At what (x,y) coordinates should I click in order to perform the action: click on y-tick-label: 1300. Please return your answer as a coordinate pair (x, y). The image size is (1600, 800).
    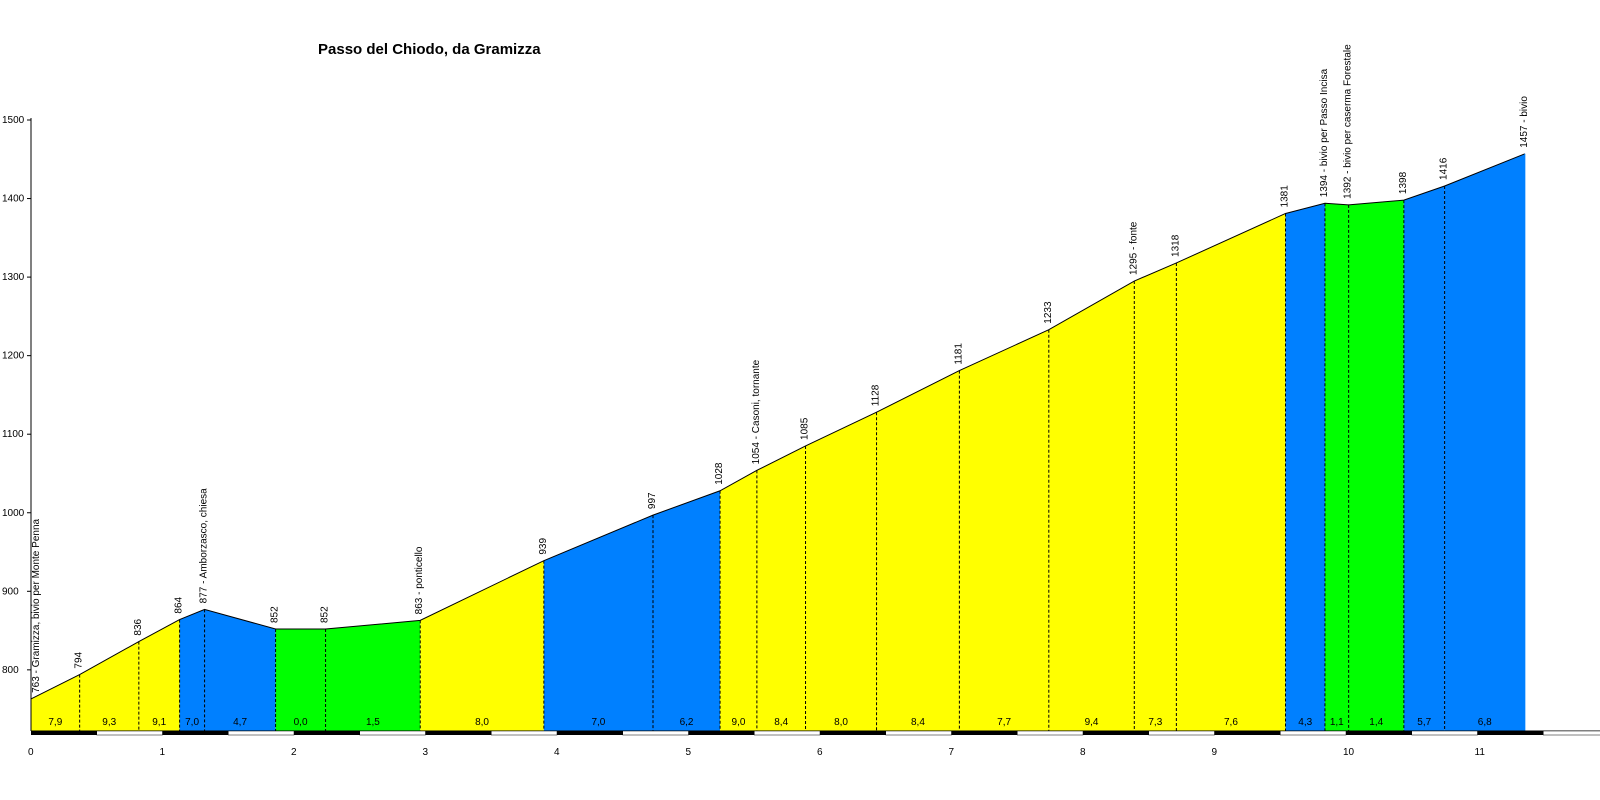
    Looking at the image, I should click on (13, 277).